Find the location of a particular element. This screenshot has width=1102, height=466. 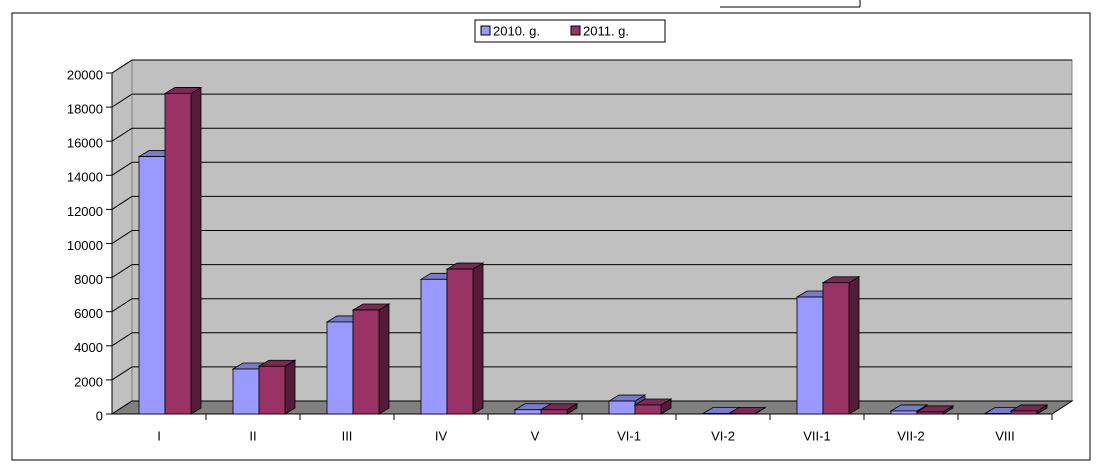

x-tick-label: V is located at coordinates (535, 435).